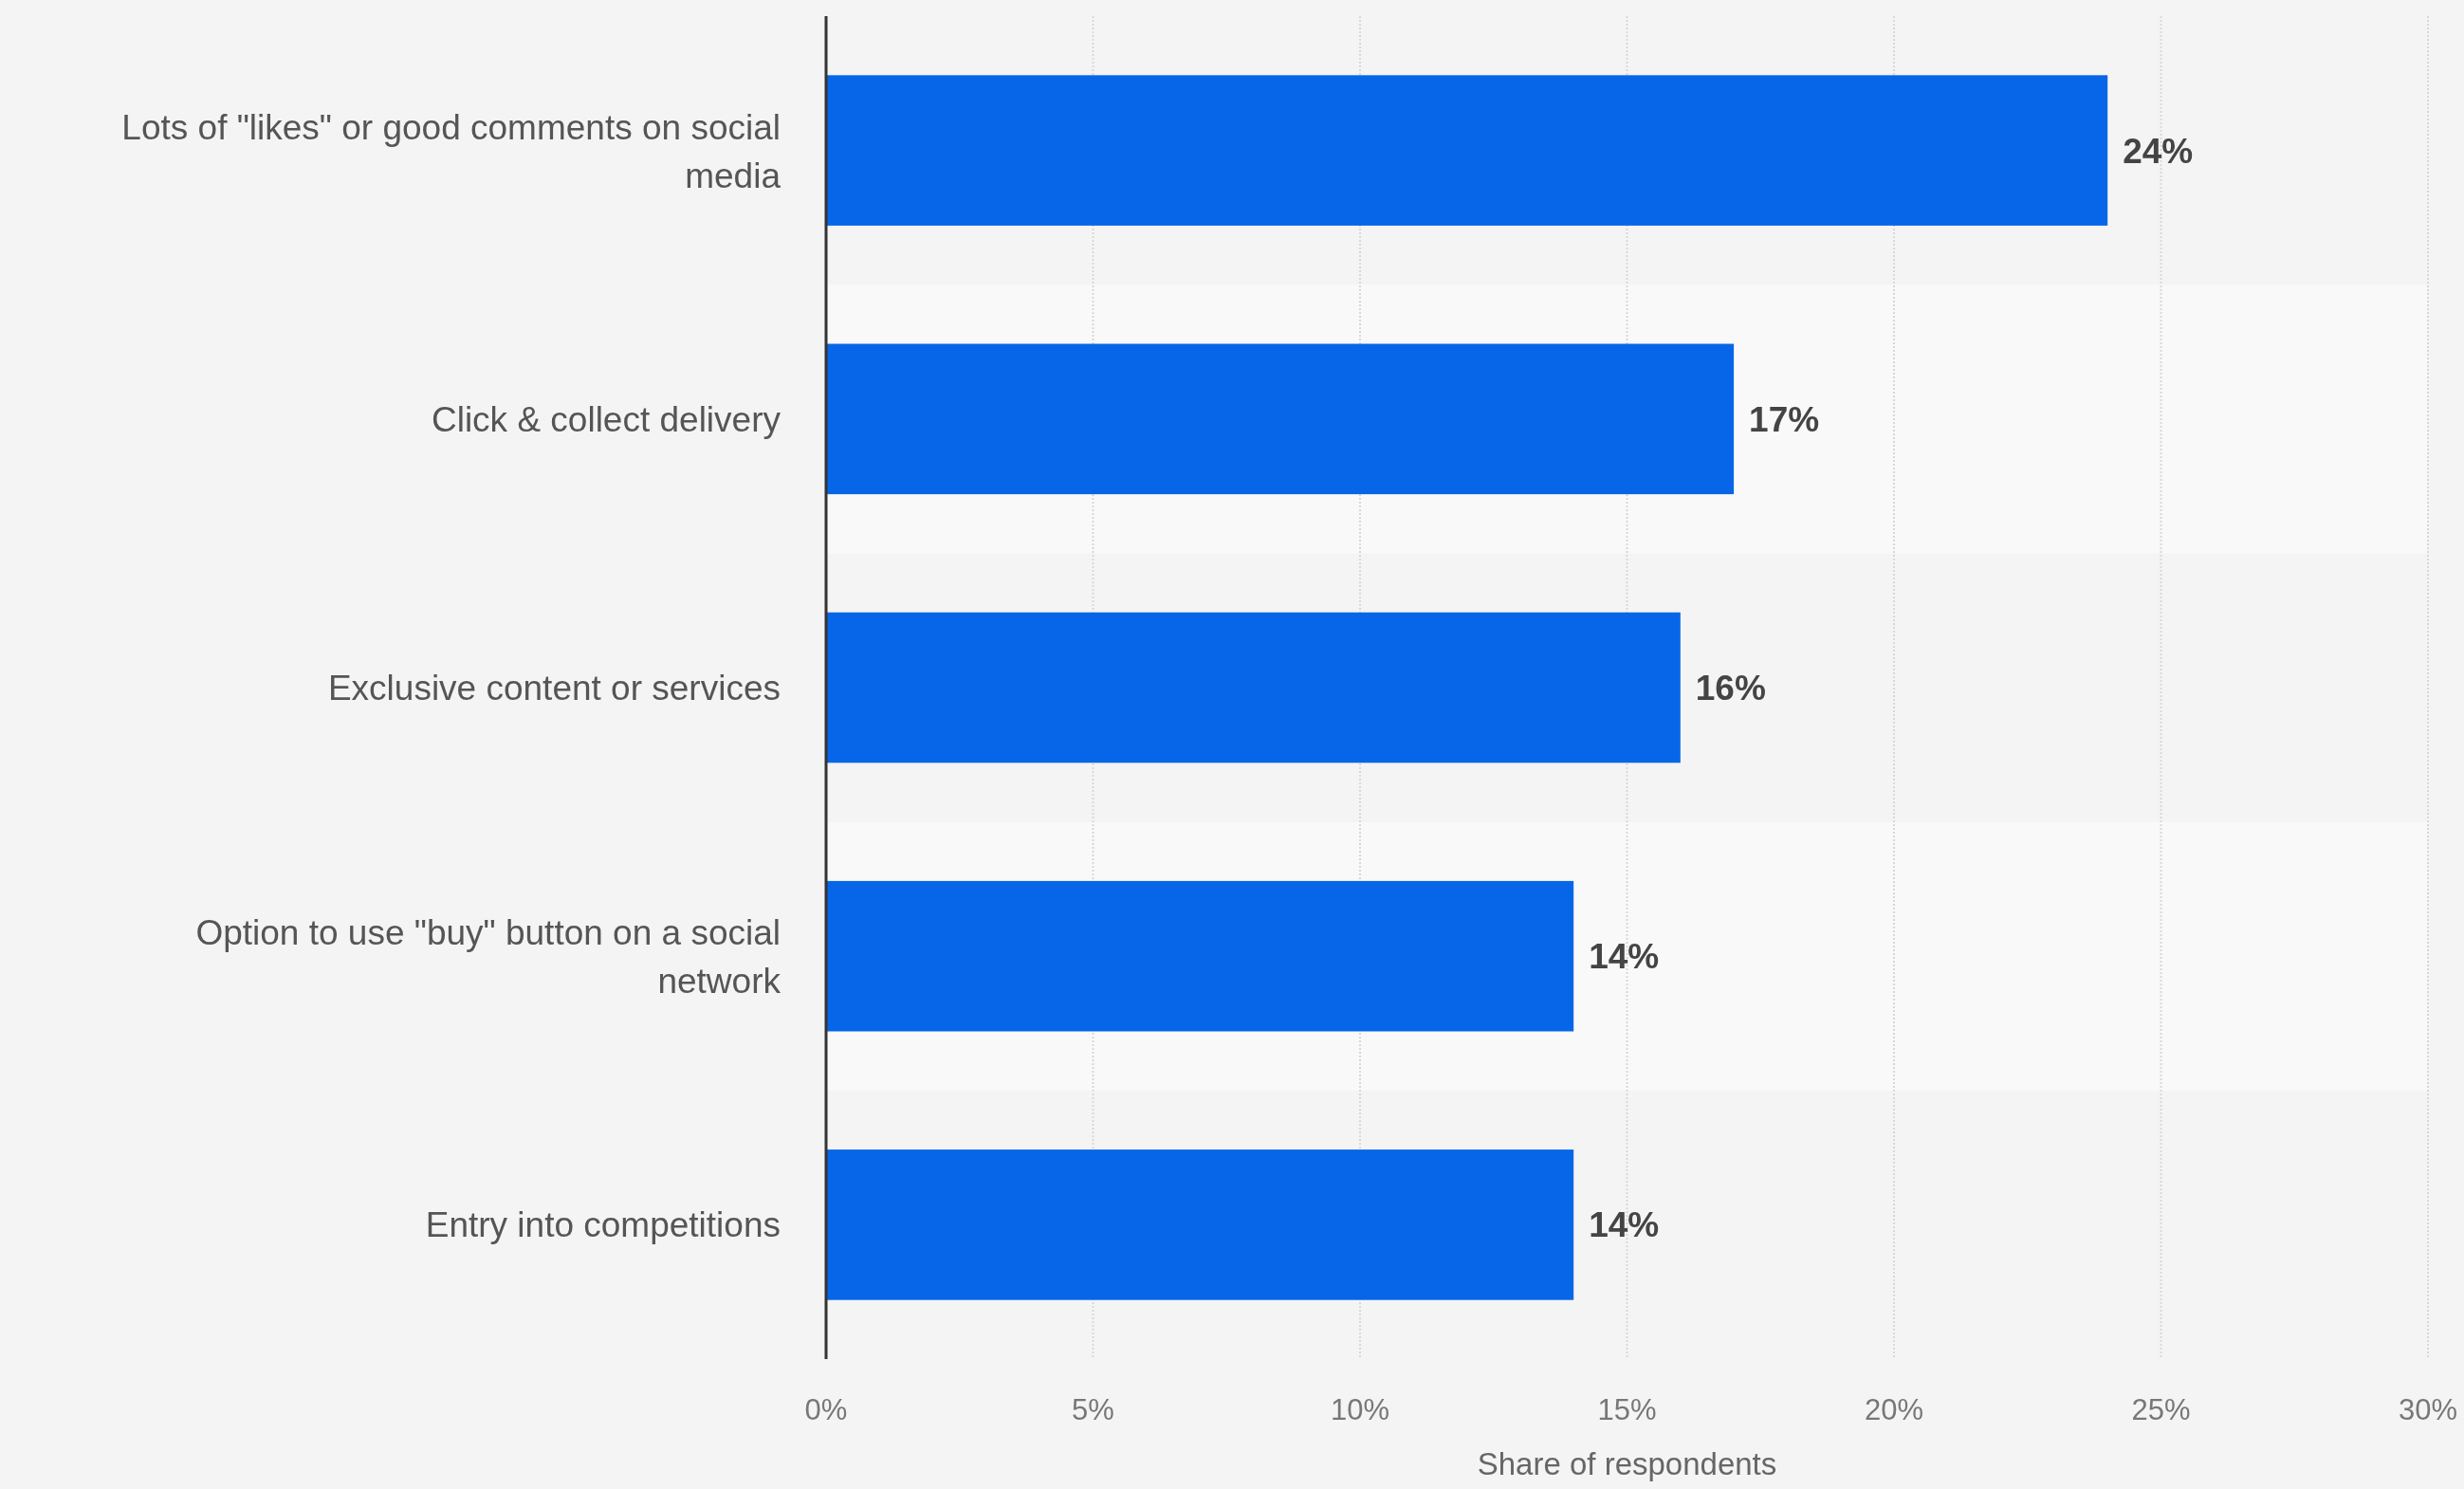  Describe the element at coordinates (1093, 1409) in the screenshot. I see `x-tick-label: 5%` at that location.